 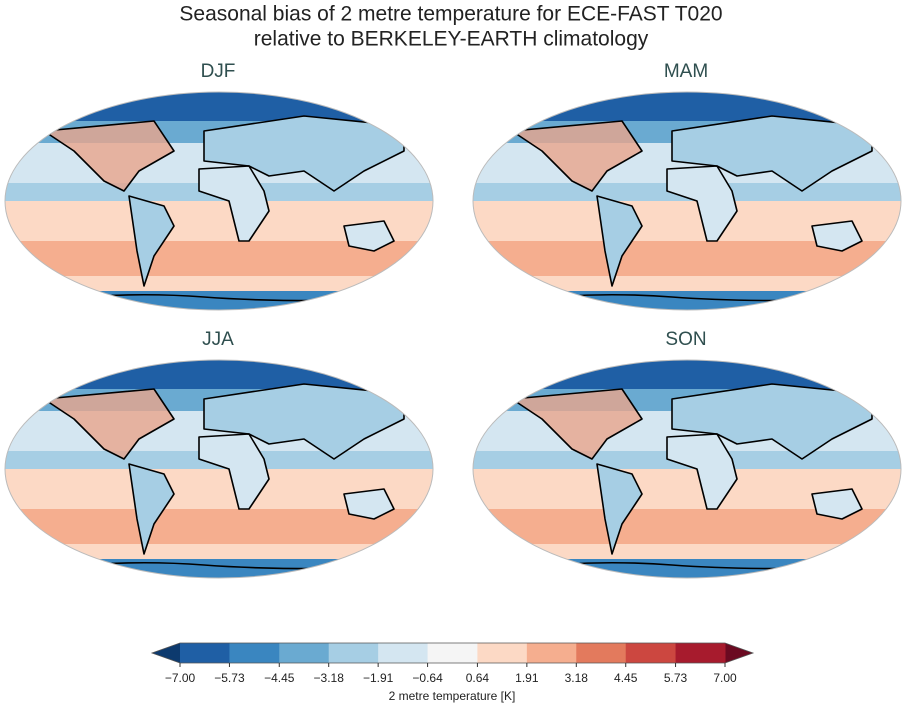 I want to click on colorbar-tick-label: −5.73, so click(x=229, y=678).